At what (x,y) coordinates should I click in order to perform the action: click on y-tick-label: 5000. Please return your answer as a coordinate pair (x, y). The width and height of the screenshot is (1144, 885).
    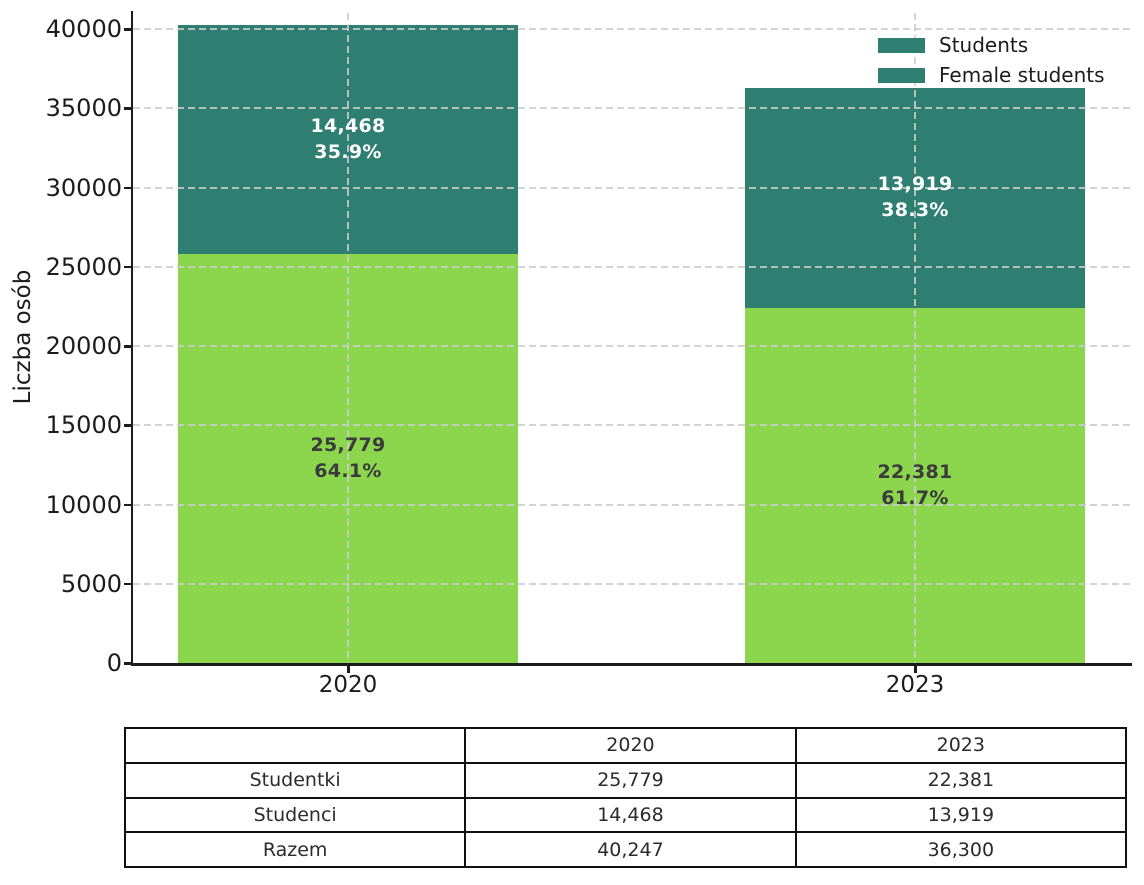
    Looking at the image, I should click on (91, 583).